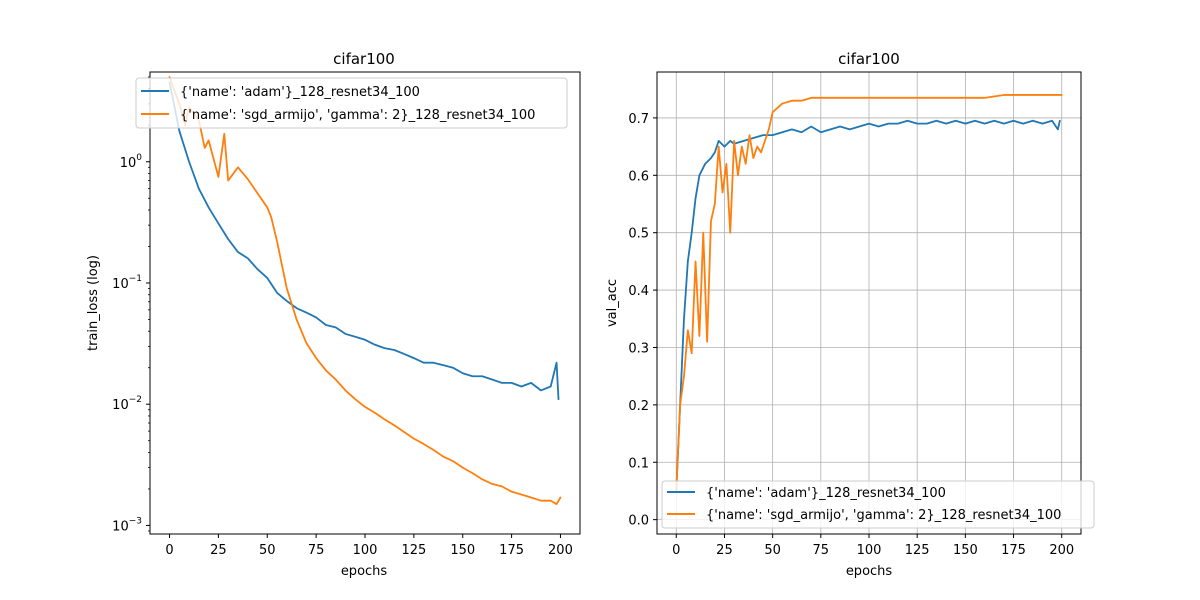 The image size is (1200, 600). What do you see at coordinates (638, 521) in the screenshot?
I see `y-tick-label: 0.0` at bounding box center [638, 521].